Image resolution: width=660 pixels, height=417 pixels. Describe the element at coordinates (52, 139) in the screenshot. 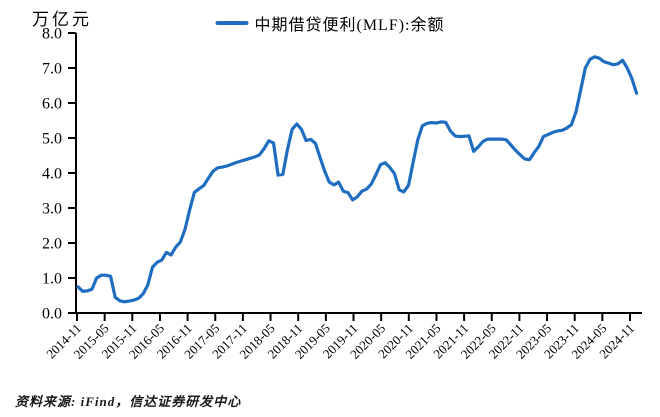

I see `y-tick-label: 5.0` at that location.